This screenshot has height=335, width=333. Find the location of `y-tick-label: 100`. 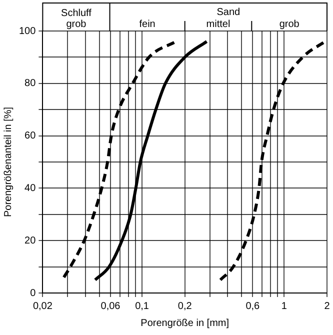

y-tick-label: 100 is located at coordinates (27, 31).